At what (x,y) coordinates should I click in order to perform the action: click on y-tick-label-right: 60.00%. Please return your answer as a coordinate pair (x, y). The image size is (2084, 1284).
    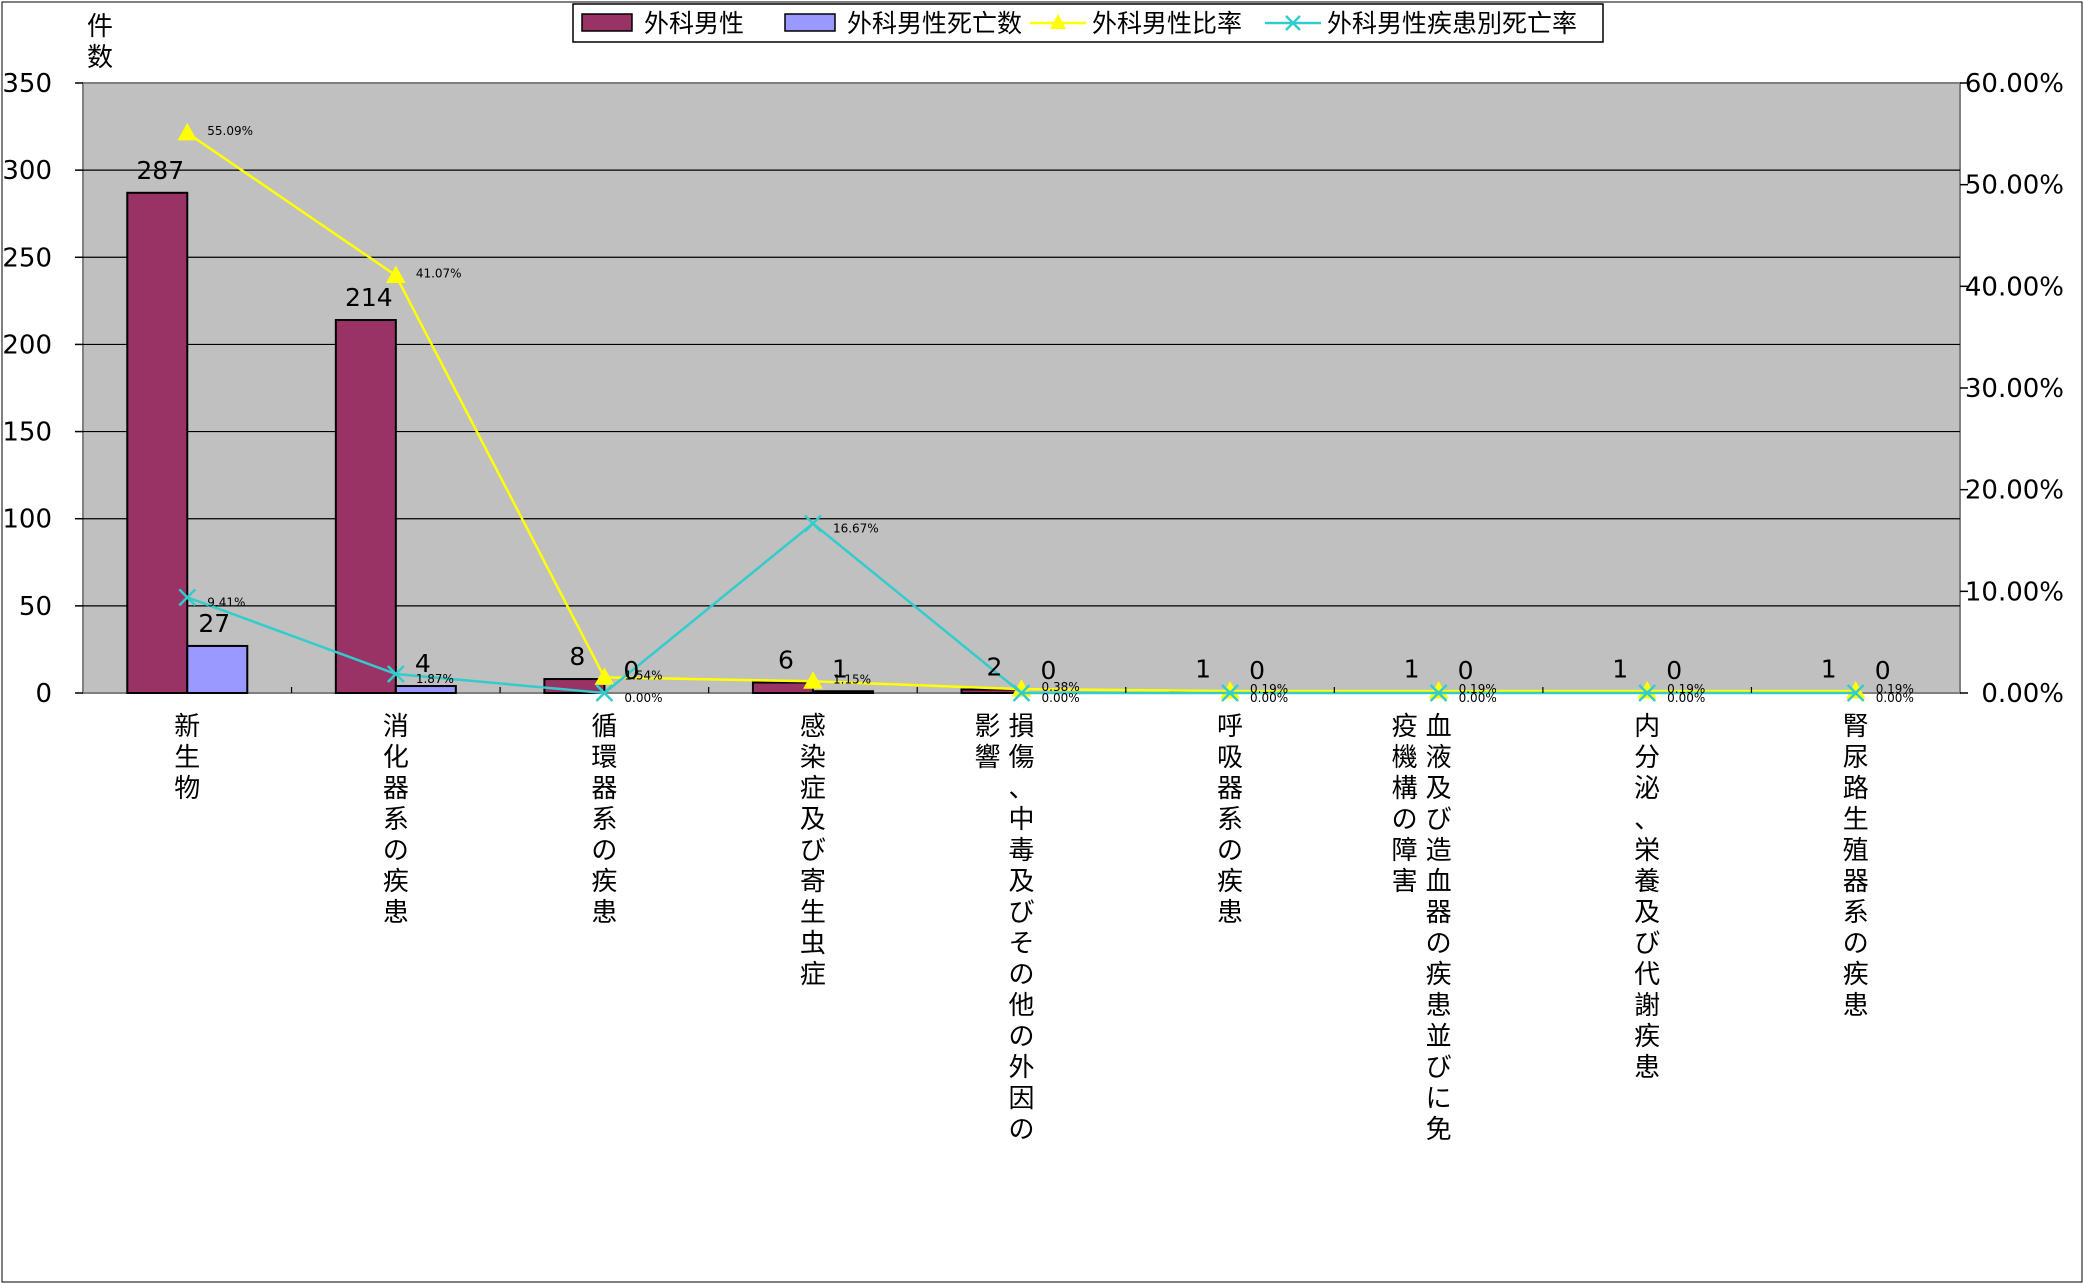
    Looking at the image, I should click on (2014, 84).